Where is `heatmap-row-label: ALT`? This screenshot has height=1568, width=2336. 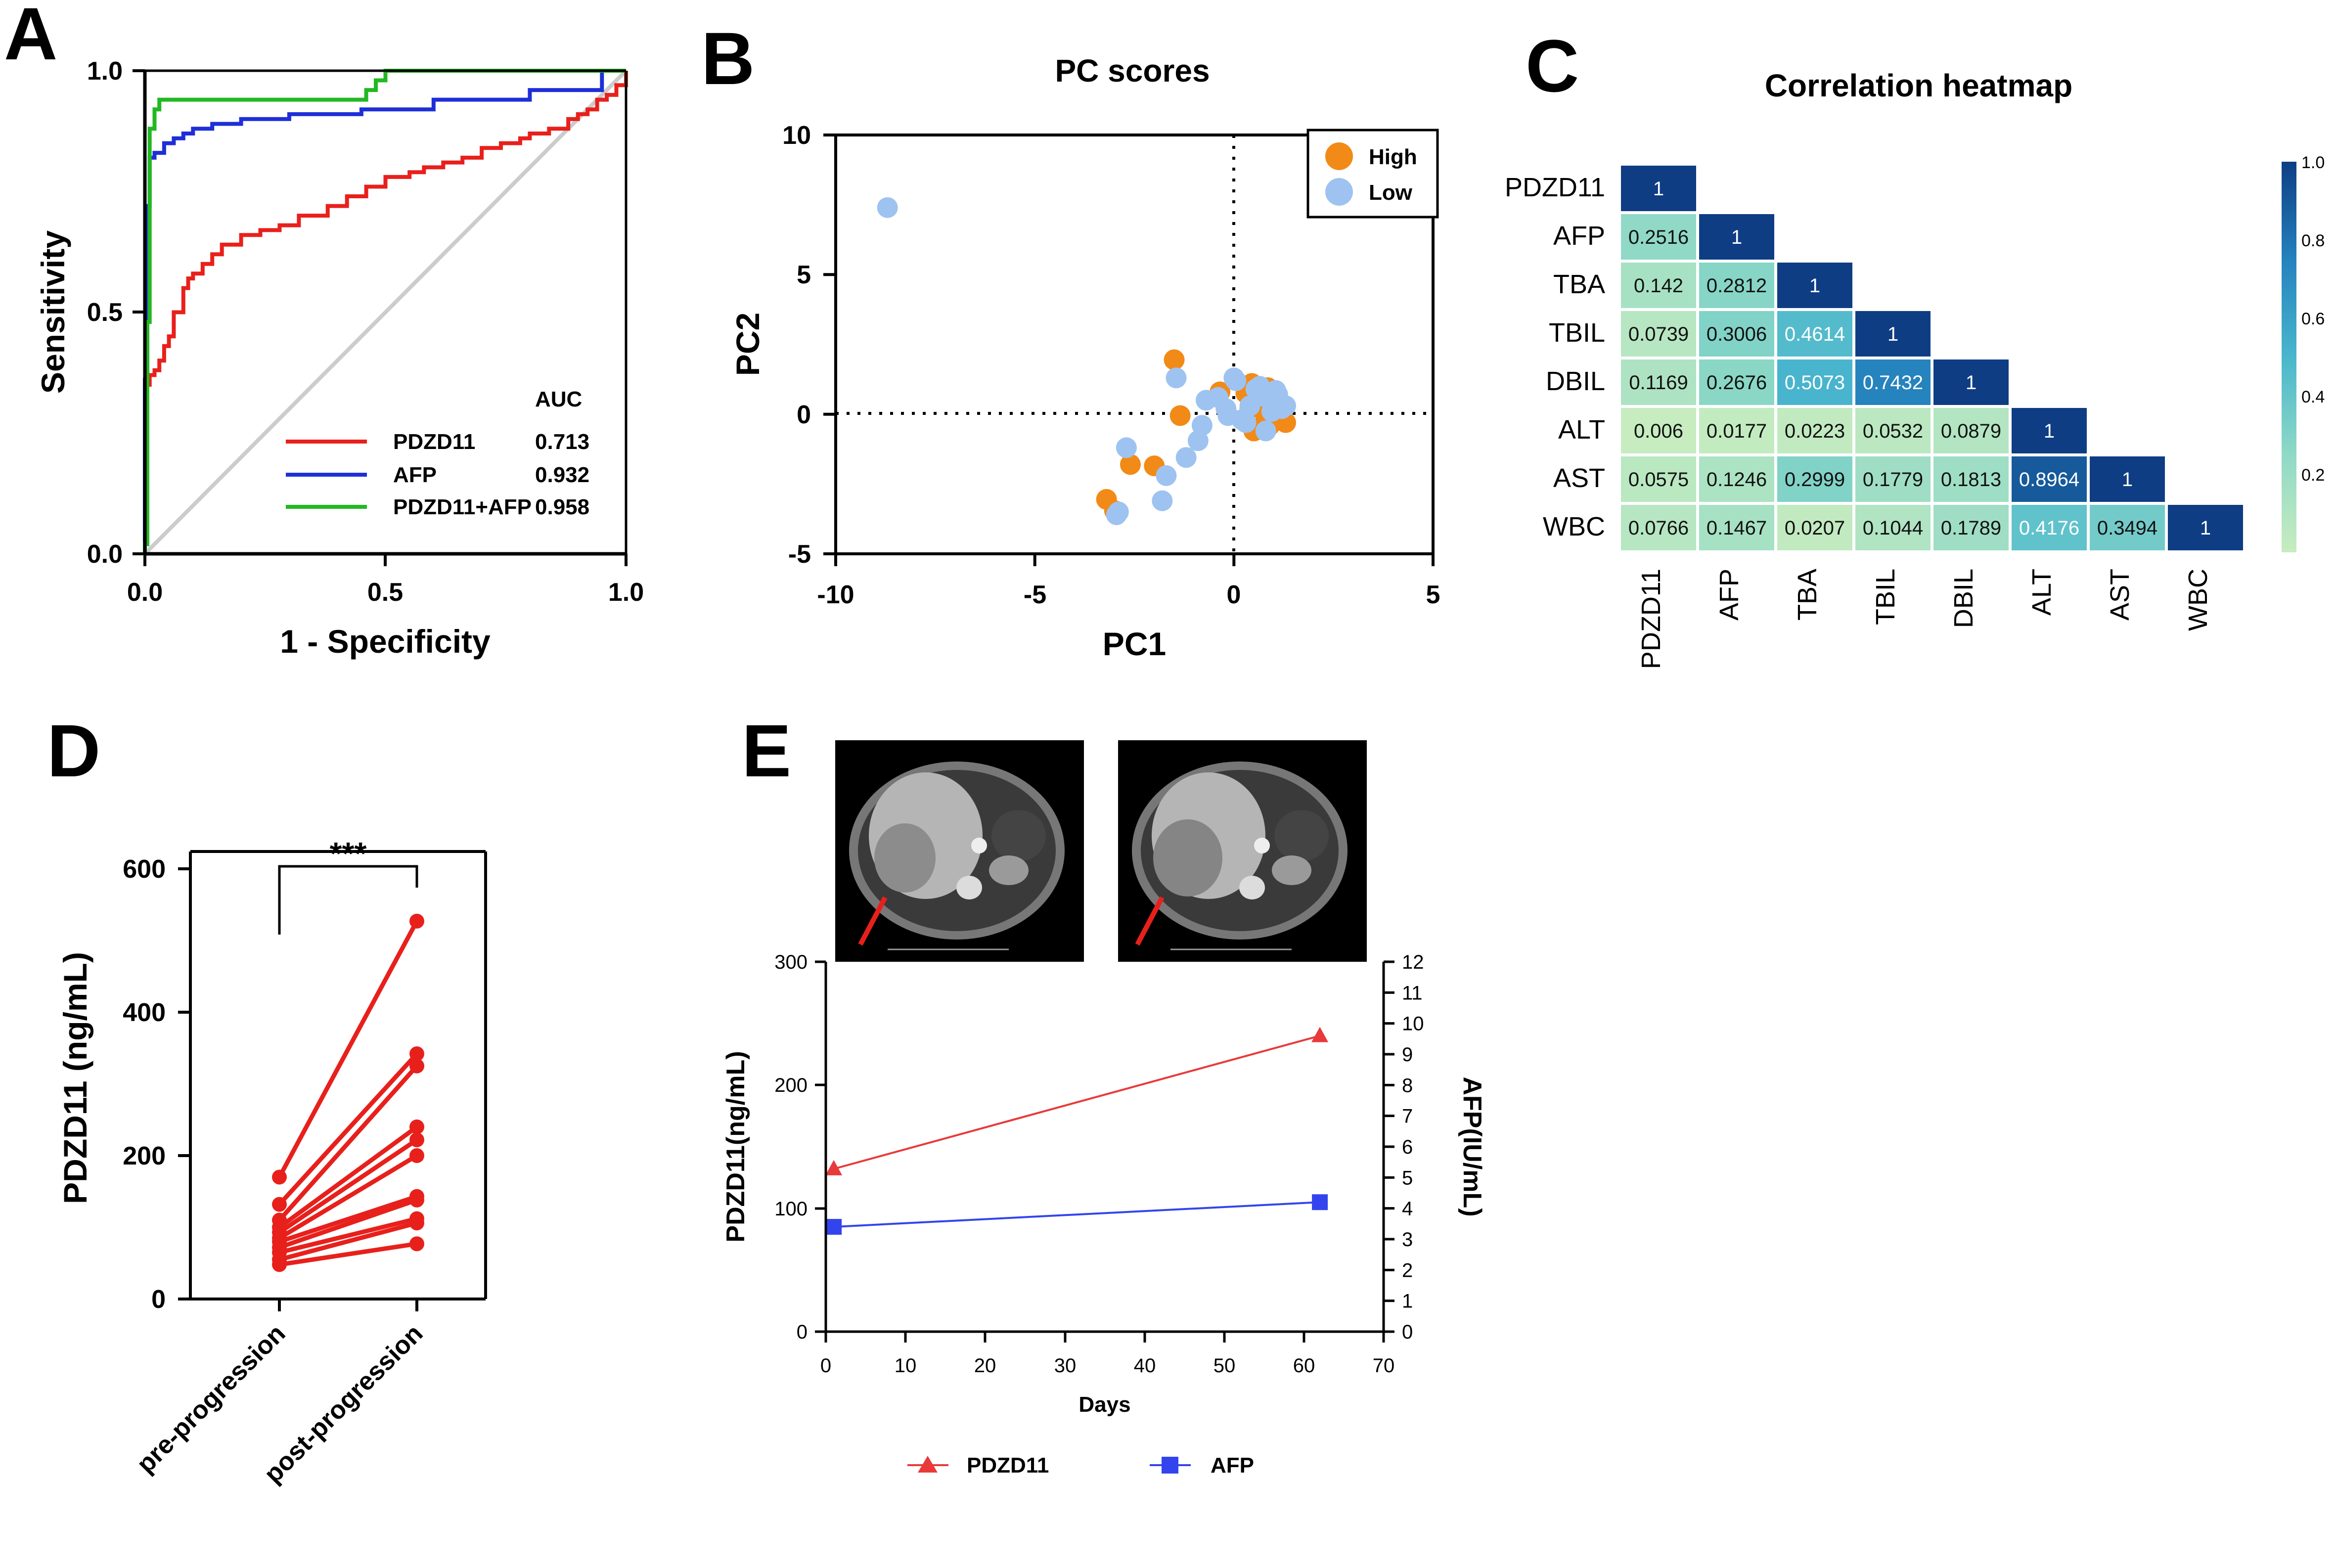
heatmap-row-label: ALT is located at coordinates (1581, 430).